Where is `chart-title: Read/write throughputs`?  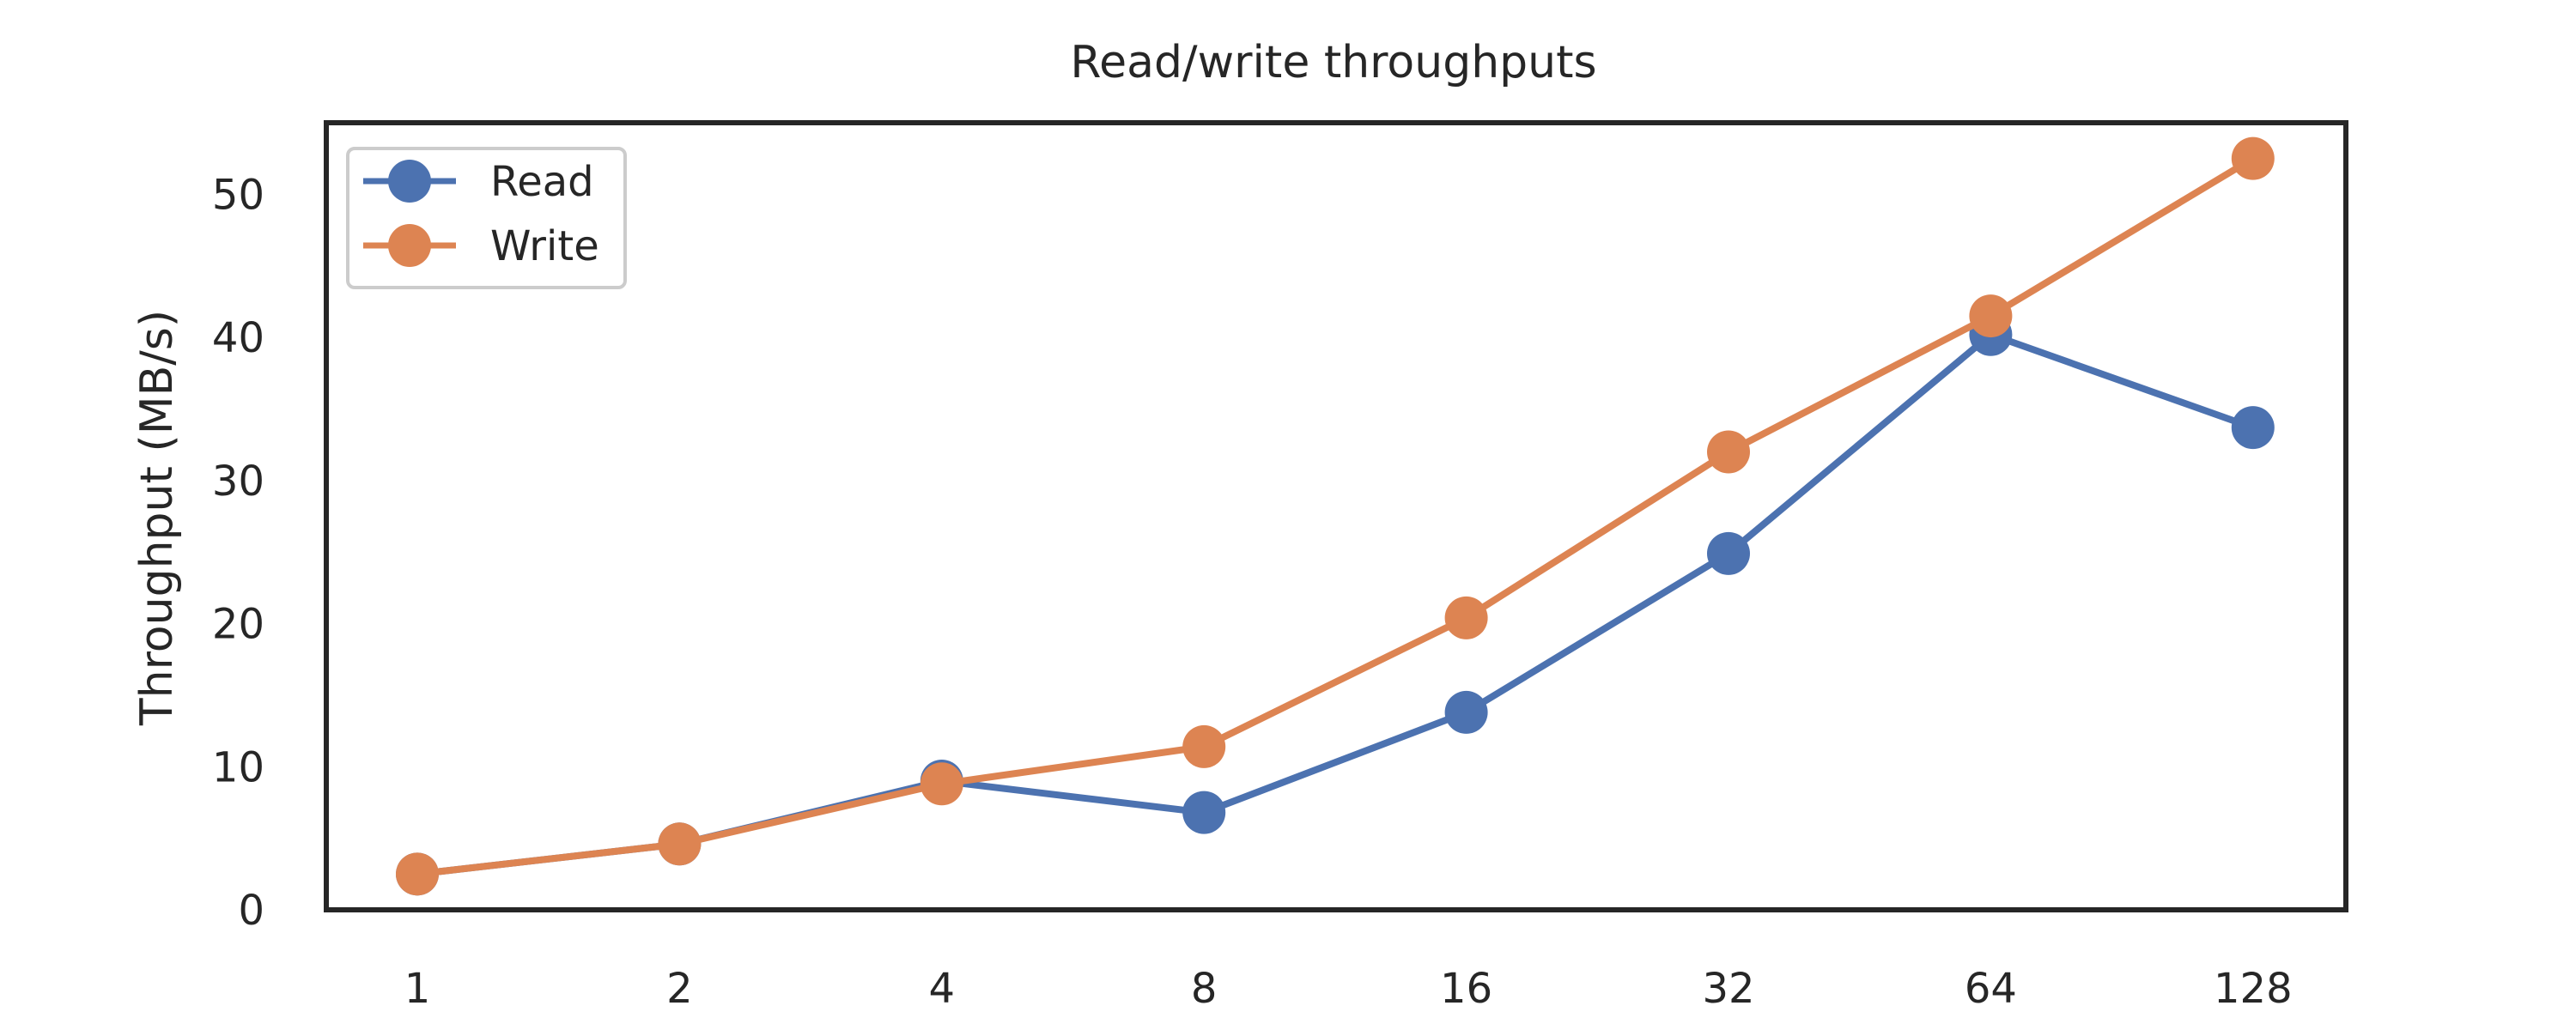 chart-title: Read/write throughputs is located at coordinates (1333, 62).